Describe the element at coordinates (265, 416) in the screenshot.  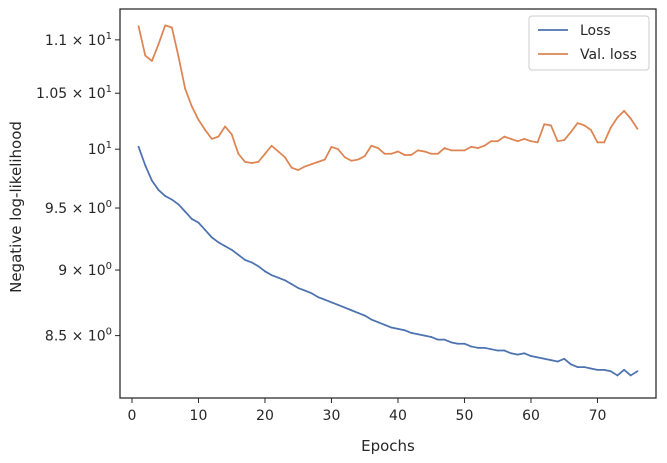
I see `x-tick-label: 20` at that location.